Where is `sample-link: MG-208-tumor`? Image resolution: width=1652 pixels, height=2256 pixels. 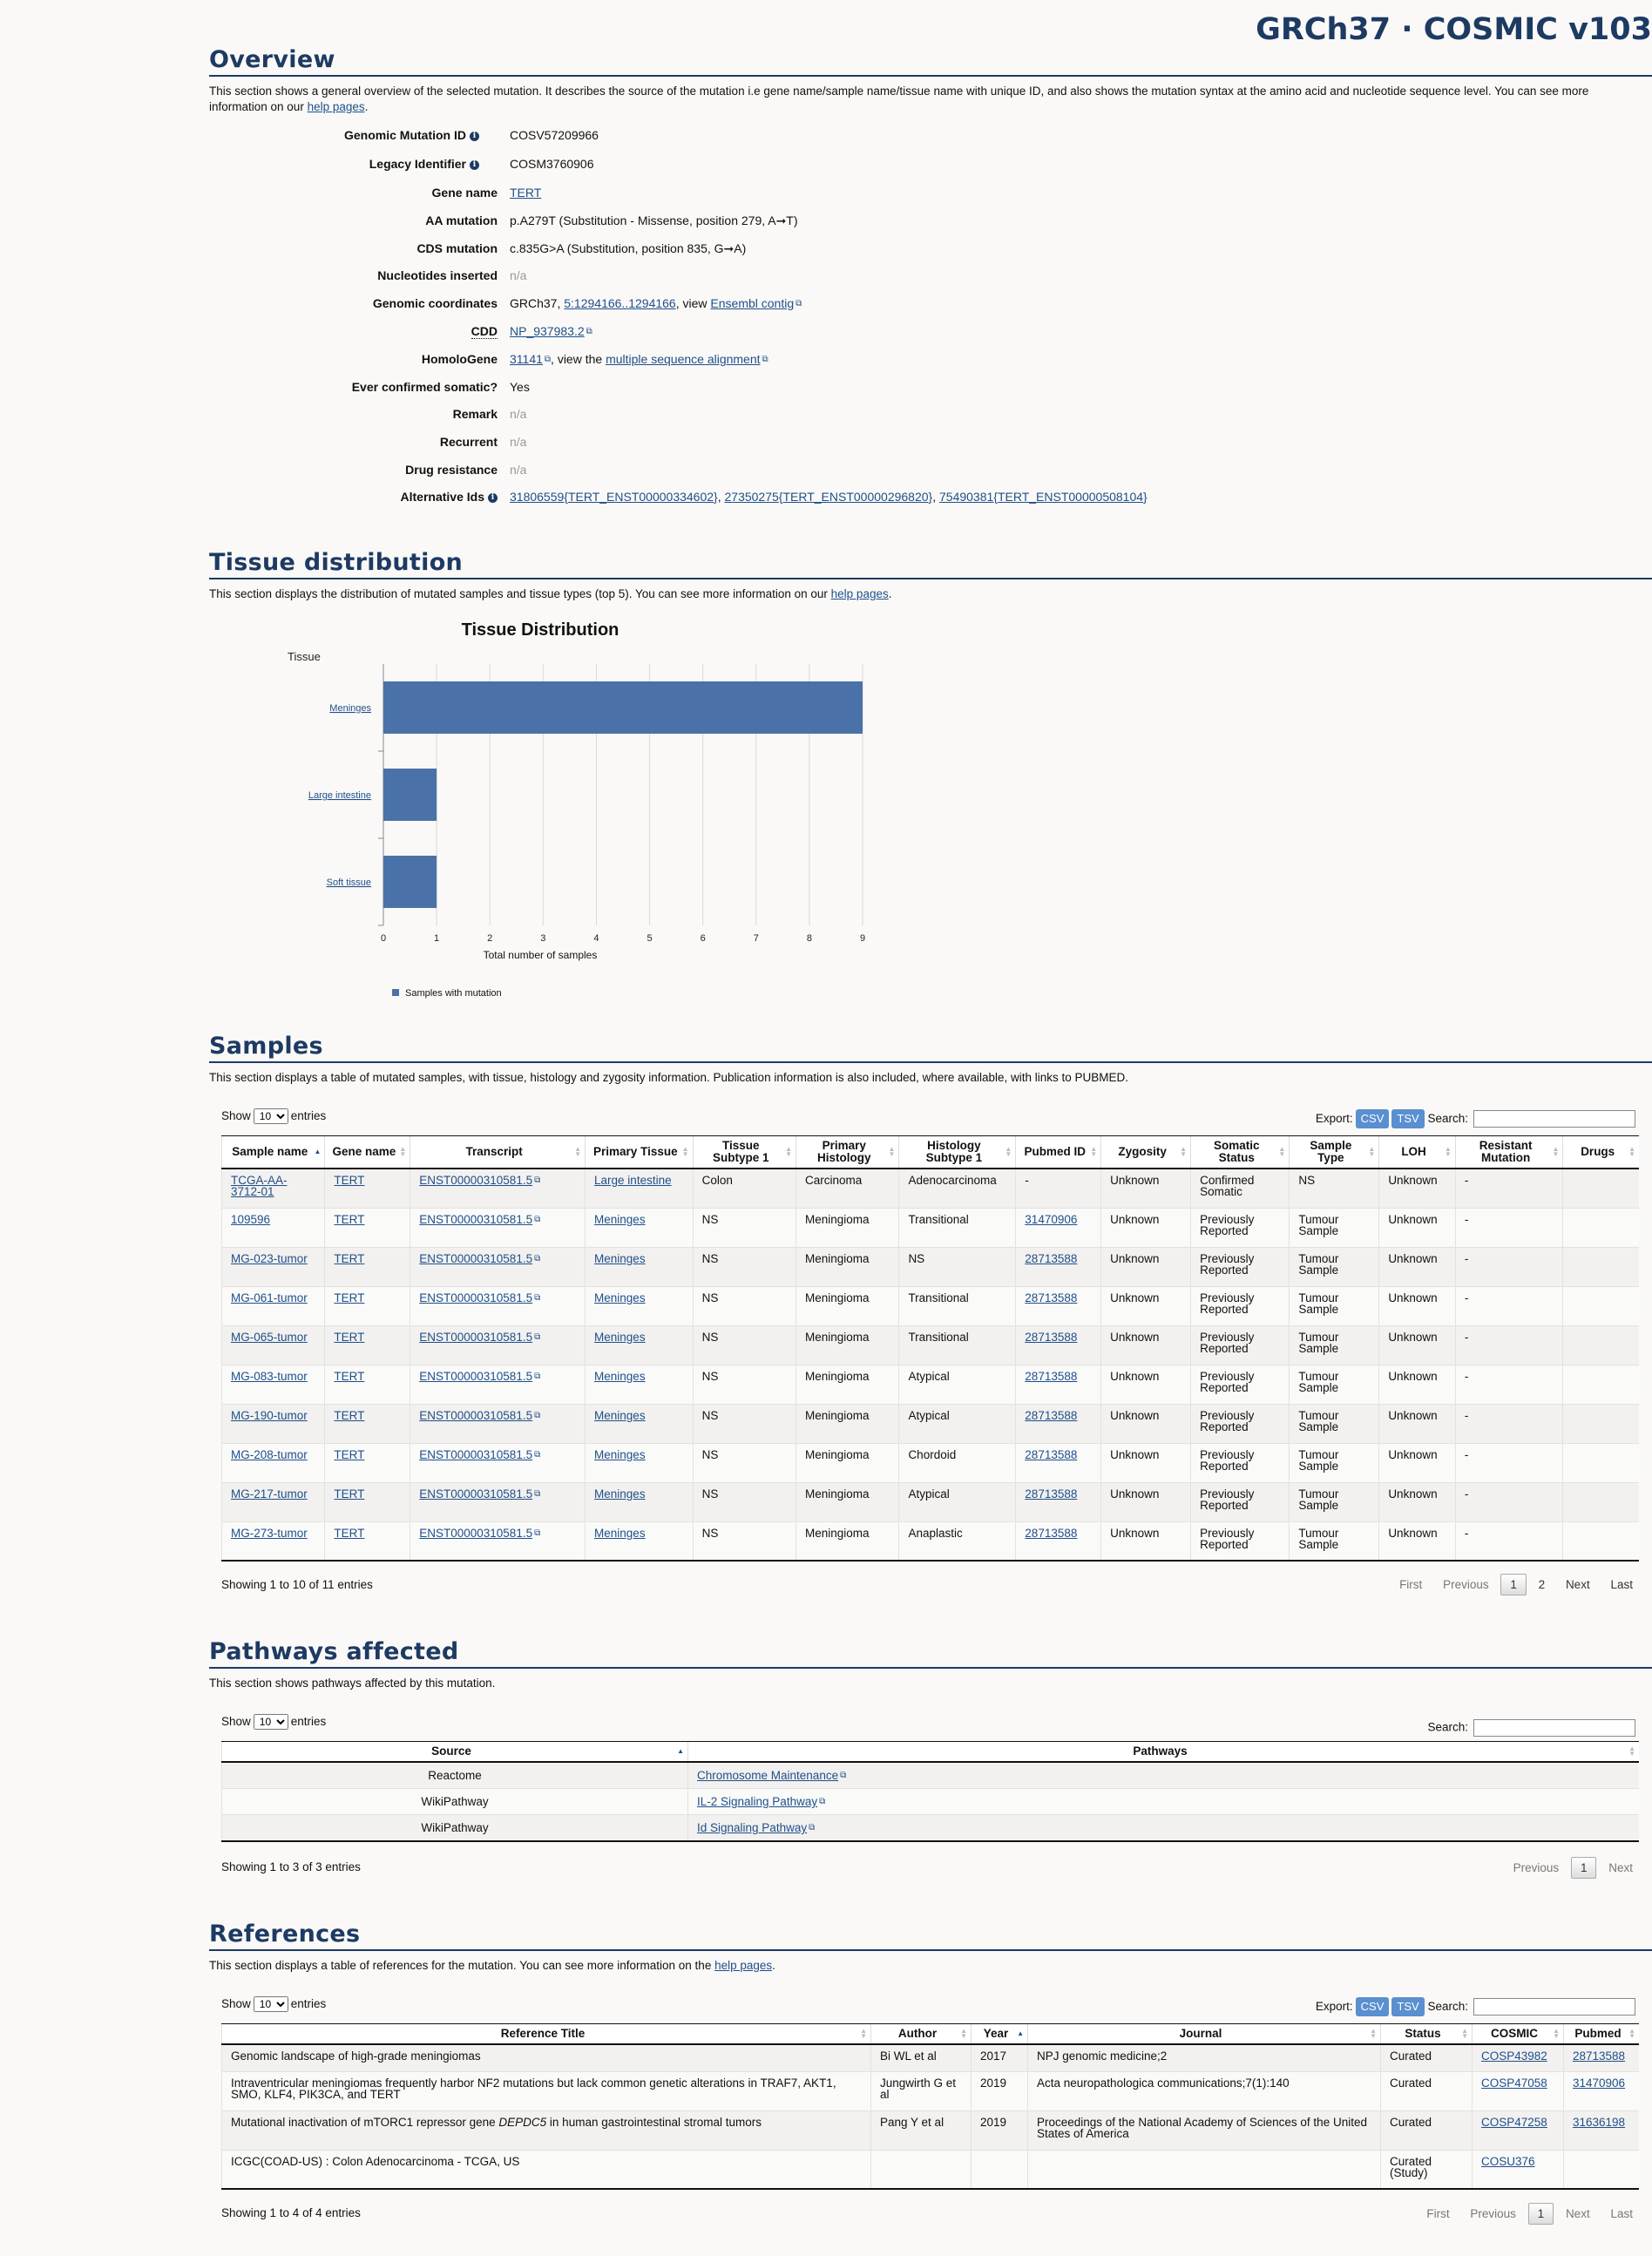
sample-link: MG-208-tumor is located at coordinates (269, 1454).